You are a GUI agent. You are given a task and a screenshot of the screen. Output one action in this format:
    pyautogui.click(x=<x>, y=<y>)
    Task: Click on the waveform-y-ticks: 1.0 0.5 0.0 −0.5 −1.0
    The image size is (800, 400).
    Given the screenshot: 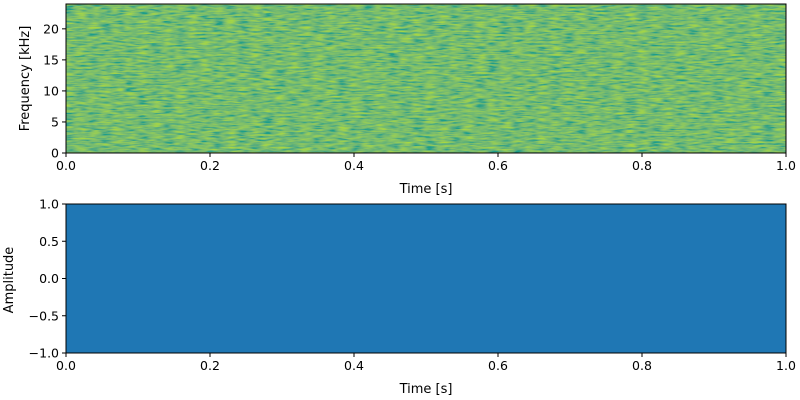 What is the action you would take?
    pyautogui.click(x=47, y=279)
    